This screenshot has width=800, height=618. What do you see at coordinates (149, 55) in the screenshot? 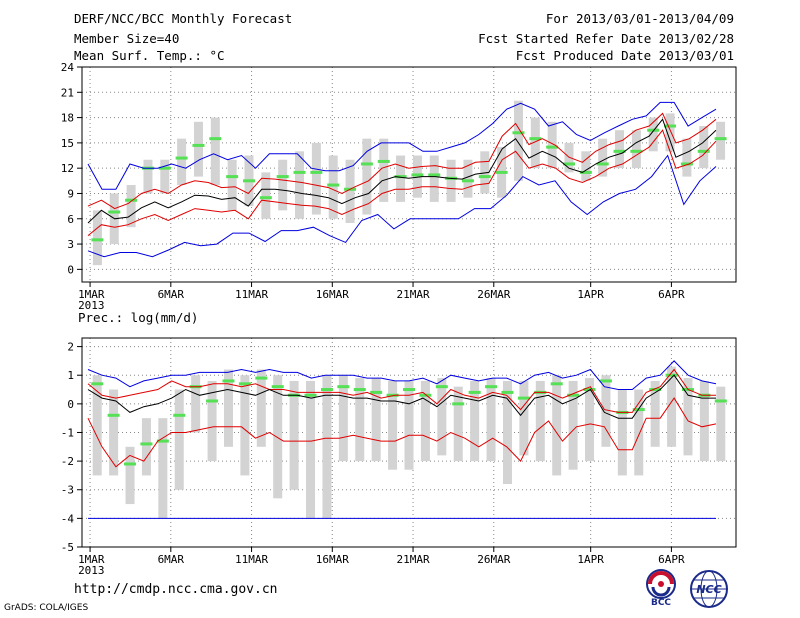
I see `variable-label: Mean Surf. Temp.: °C` at bounding box center [149, 55].